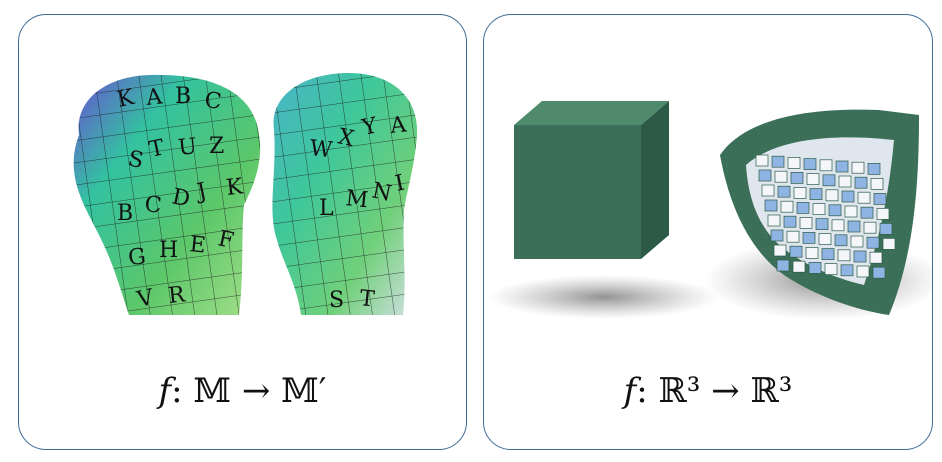 This screenshot has height=462, width=942. What do you see at coordinates (216, 146) in the screenshot?
I see `letter-glyph: Z` at bounding box center [216, 146].